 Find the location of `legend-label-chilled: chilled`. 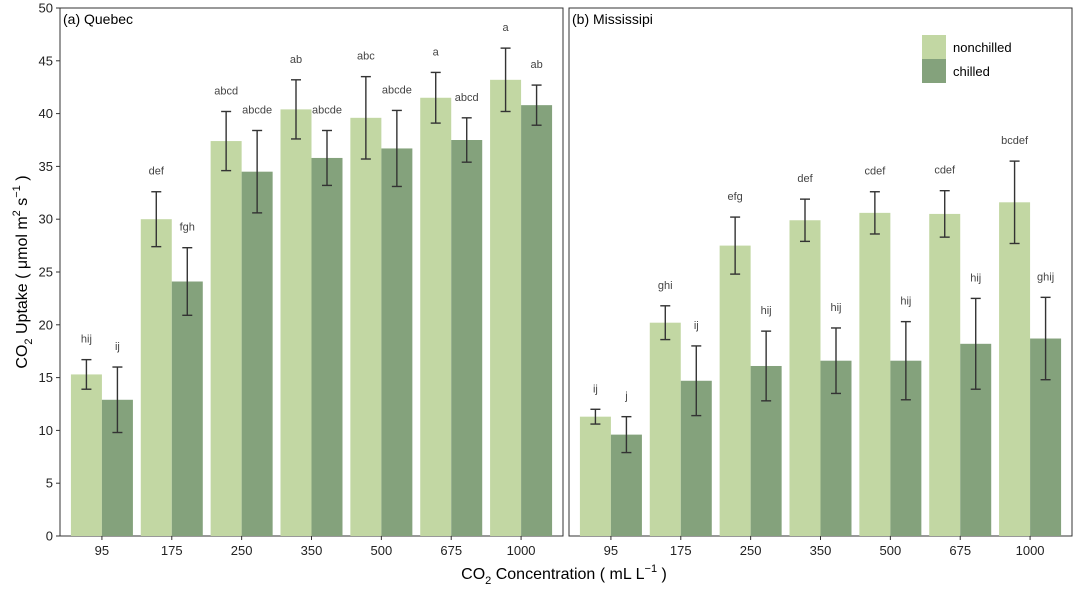

legend-label-chilled: chilled is located at coordinates (971, 71).